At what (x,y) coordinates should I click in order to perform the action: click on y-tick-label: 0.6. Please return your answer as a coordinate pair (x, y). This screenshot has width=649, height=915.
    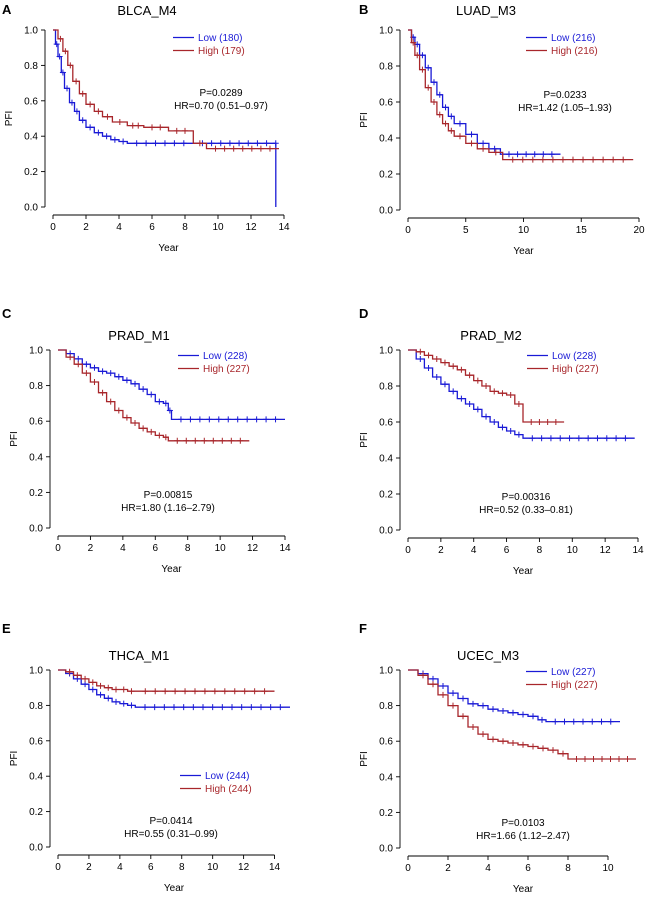
    Looking at the image, I should click on (36, 422).